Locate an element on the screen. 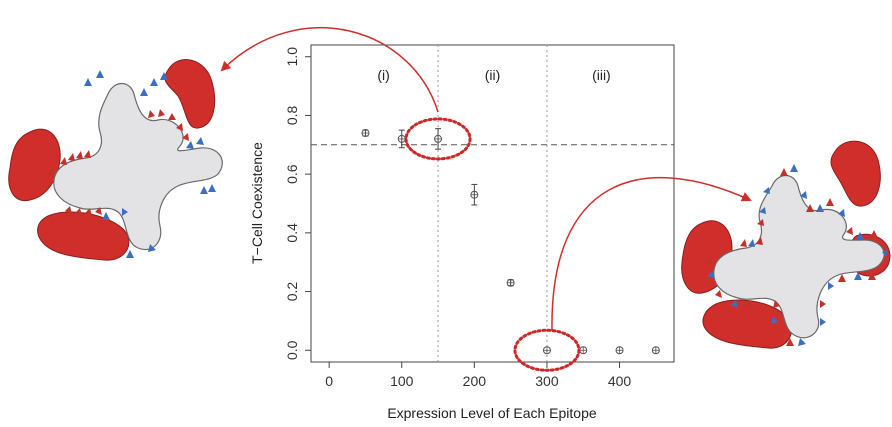 This screenshot has height=427, width=892. region-label-2: (iii) is located at coordinates (601, 75).